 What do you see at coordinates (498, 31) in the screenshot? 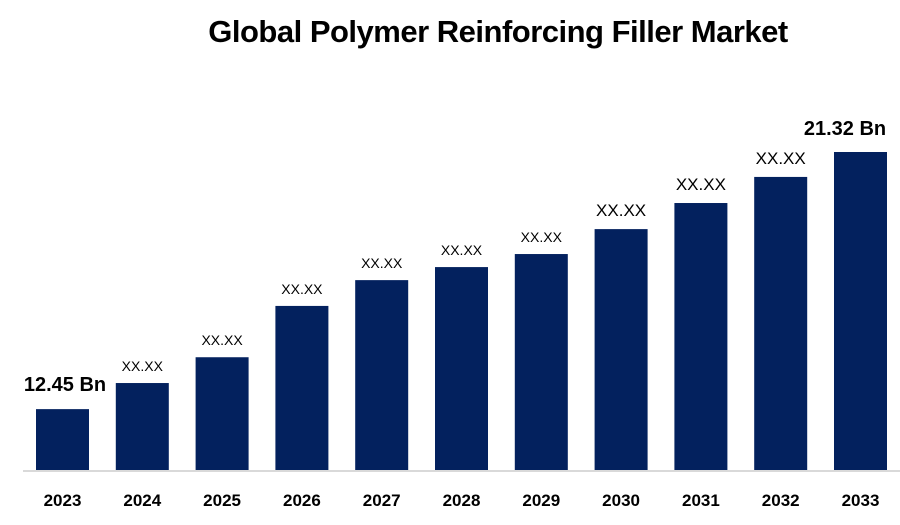
I see `chart-title: Global Polymer Reinforcing Filler Market` at bounding box center [498, 31].